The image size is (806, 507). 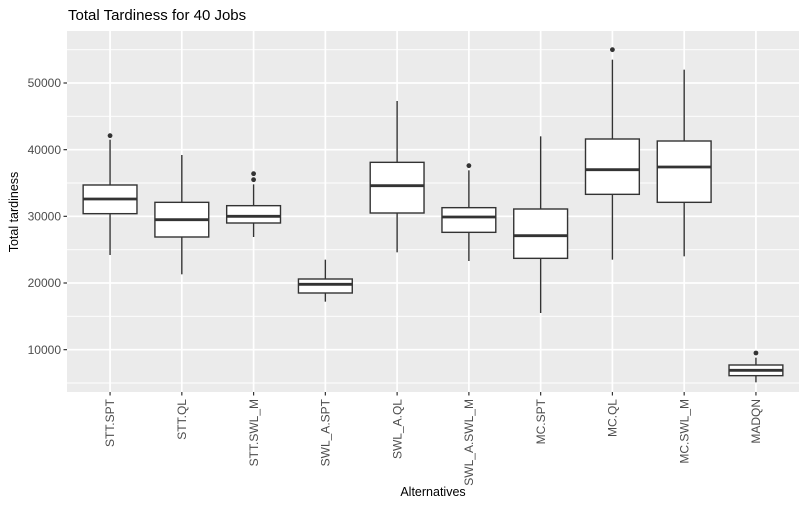 I want to click on x-tick-label: SWL_A.SWL_M, so click(x=469, y=442).